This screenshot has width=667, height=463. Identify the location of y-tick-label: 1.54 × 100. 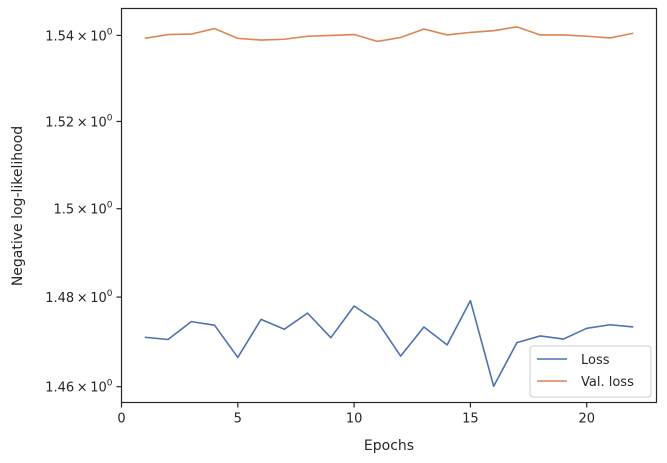
(79, 35).